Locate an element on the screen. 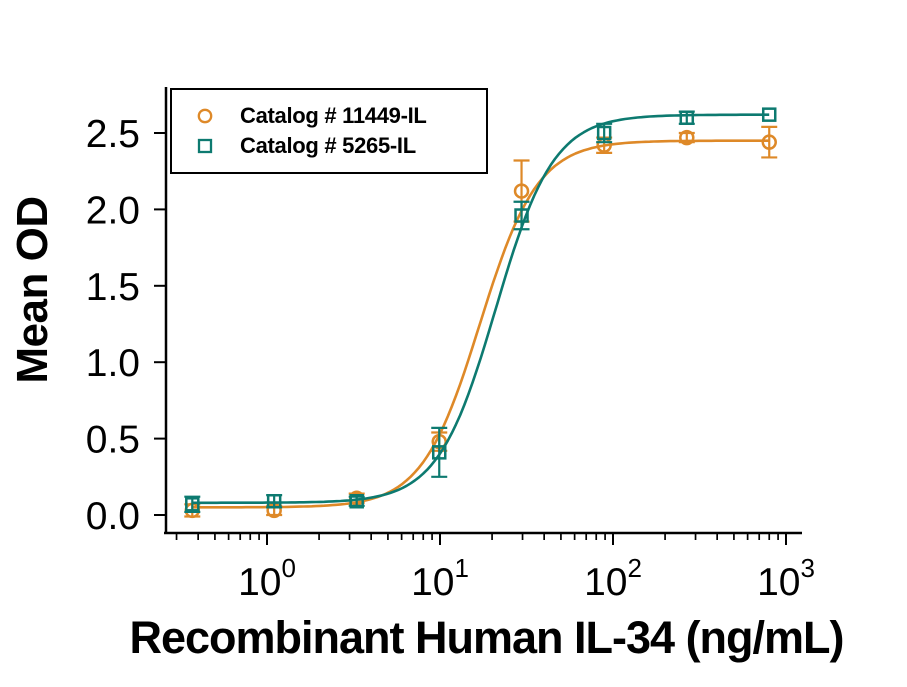  y-tick-label: 0.5 is located at coordinates (113, 440).